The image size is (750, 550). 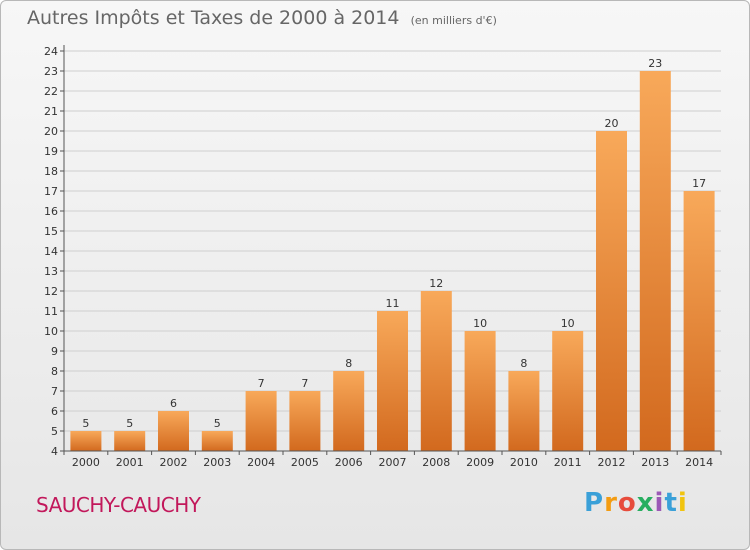 What do you see at coordinates (612, 462) in the screenshot?
I see `x-tick-label: 2012` at bounding box center [612, 462].